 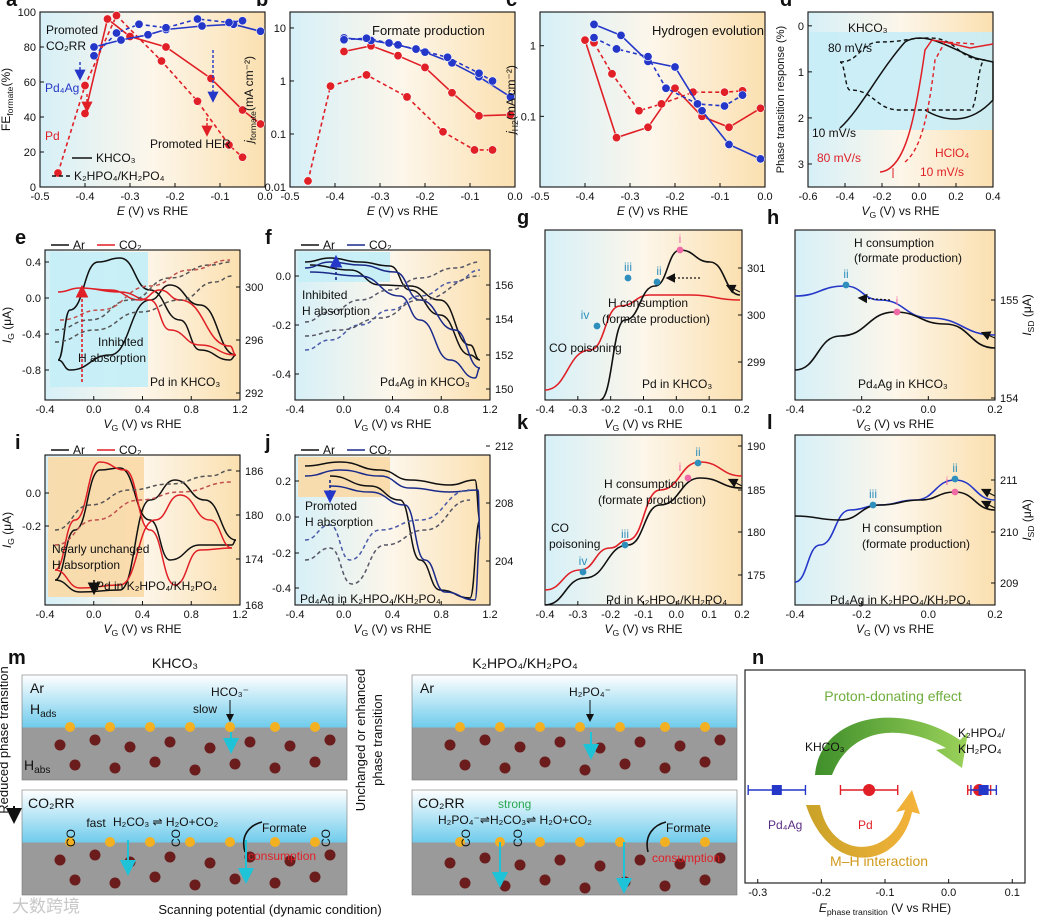 What do you see at coordinates (281, 589) in the screenshot?
I see `y-tick-label: -0.4` at bounding box center [281, 589].